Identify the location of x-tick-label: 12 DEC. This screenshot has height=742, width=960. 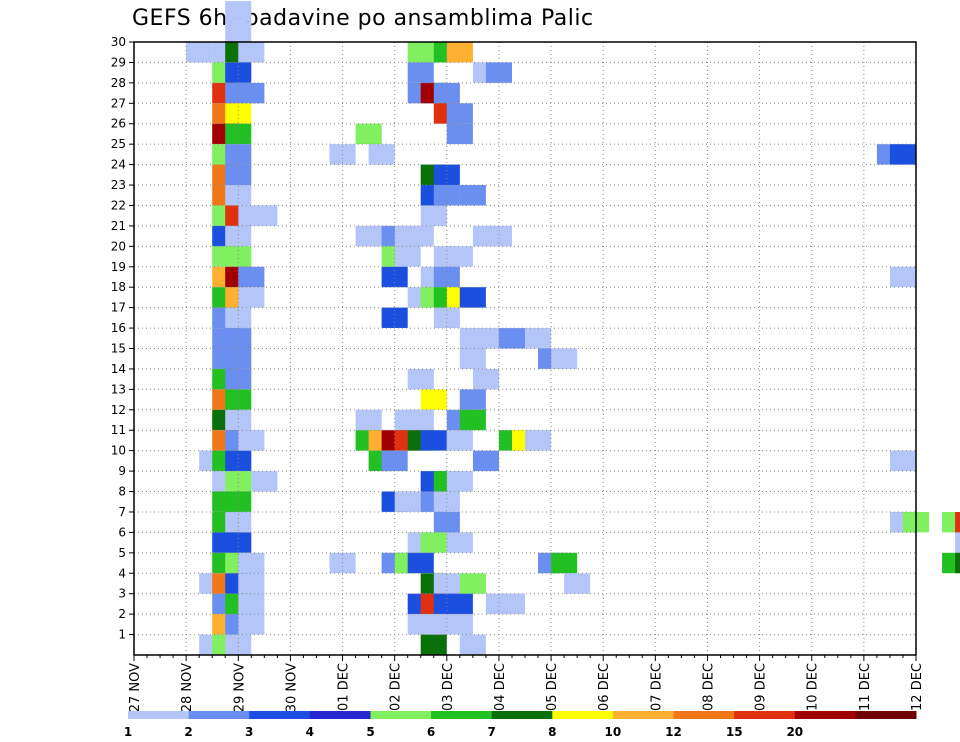
(917, 687).